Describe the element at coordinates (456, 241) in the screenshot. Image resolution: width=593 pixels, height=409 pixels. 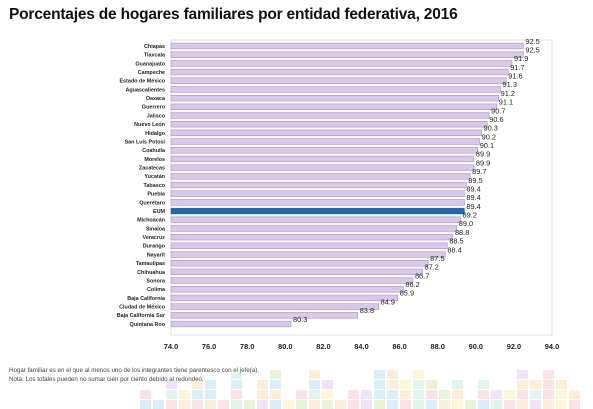
I see `value-label: 88.5` at that location.